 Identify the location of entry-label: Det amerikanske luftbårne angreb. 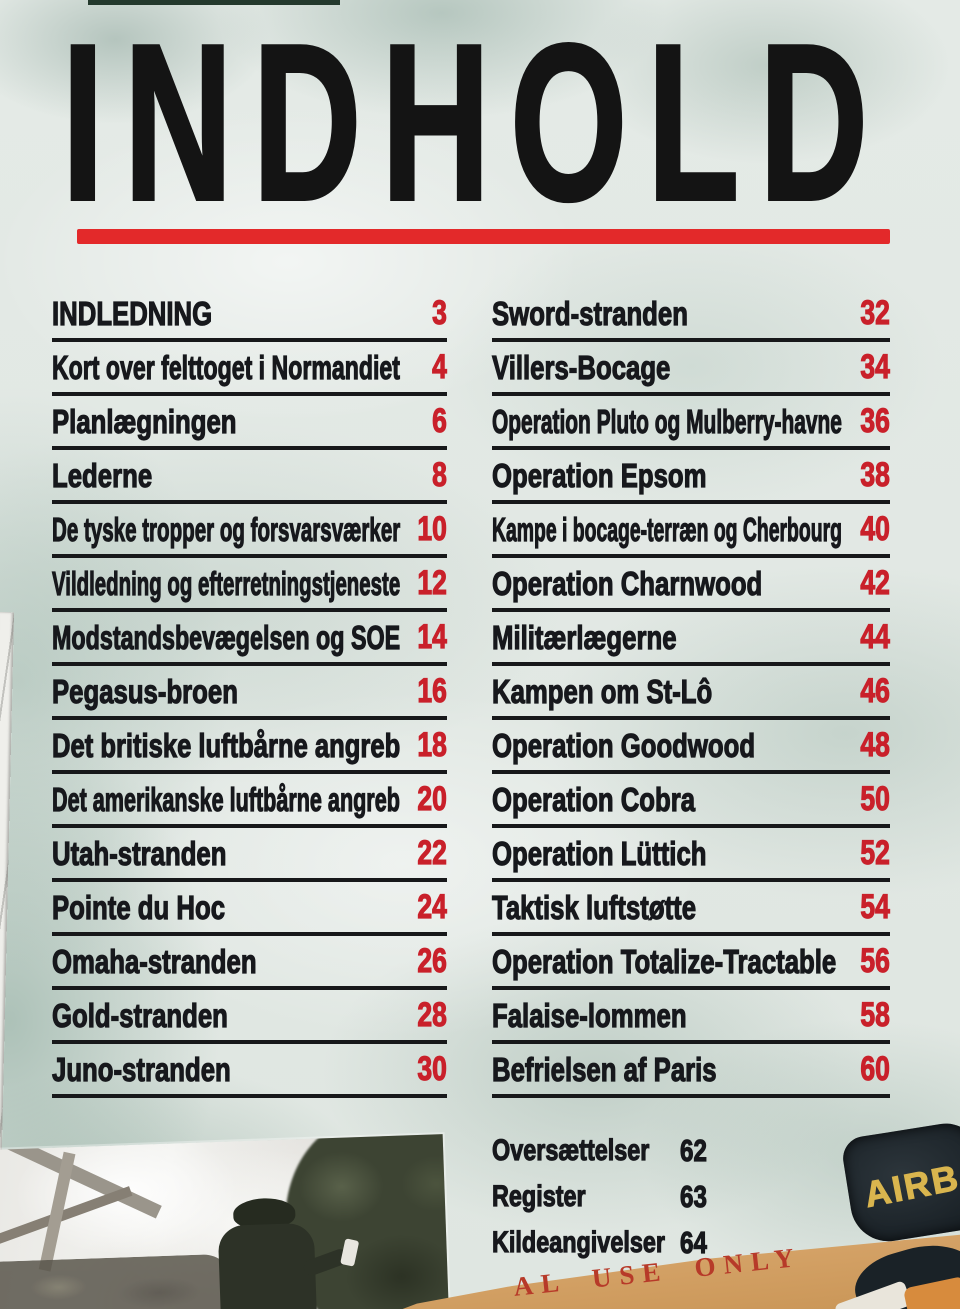
(226, 799).